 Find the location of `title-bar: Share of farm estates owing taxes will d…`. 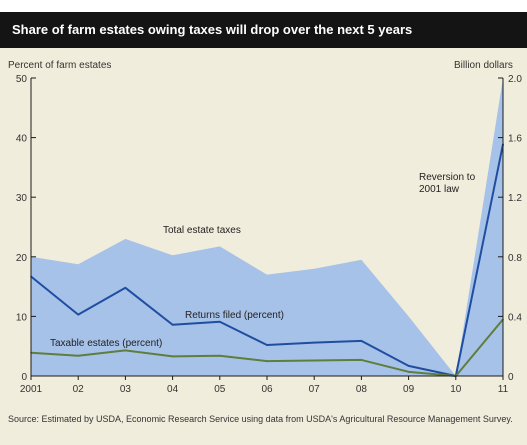

title-bar: Share of farm estates owing taxes will d… is located at coordinates (263, 30).